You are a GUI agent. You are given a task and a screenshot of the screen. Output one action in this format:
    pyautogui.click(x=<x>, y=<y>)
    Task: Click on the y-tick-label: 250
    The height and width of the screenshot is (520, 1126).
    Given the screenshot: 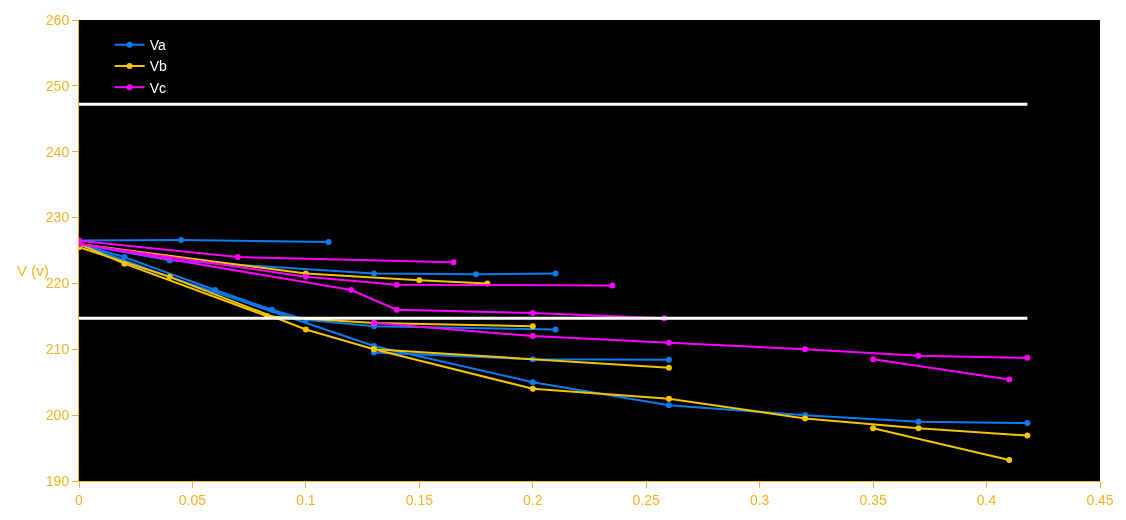 What is the action you would take?
    pyautogui.click(x=57, y=85)
    